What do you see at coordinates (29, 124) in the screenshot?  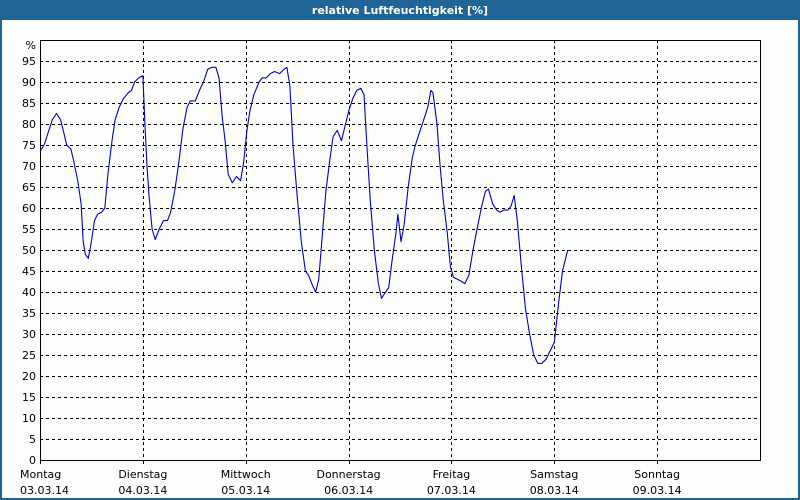 I see `y-tick-label: 80` at bounding box center [29, 124].